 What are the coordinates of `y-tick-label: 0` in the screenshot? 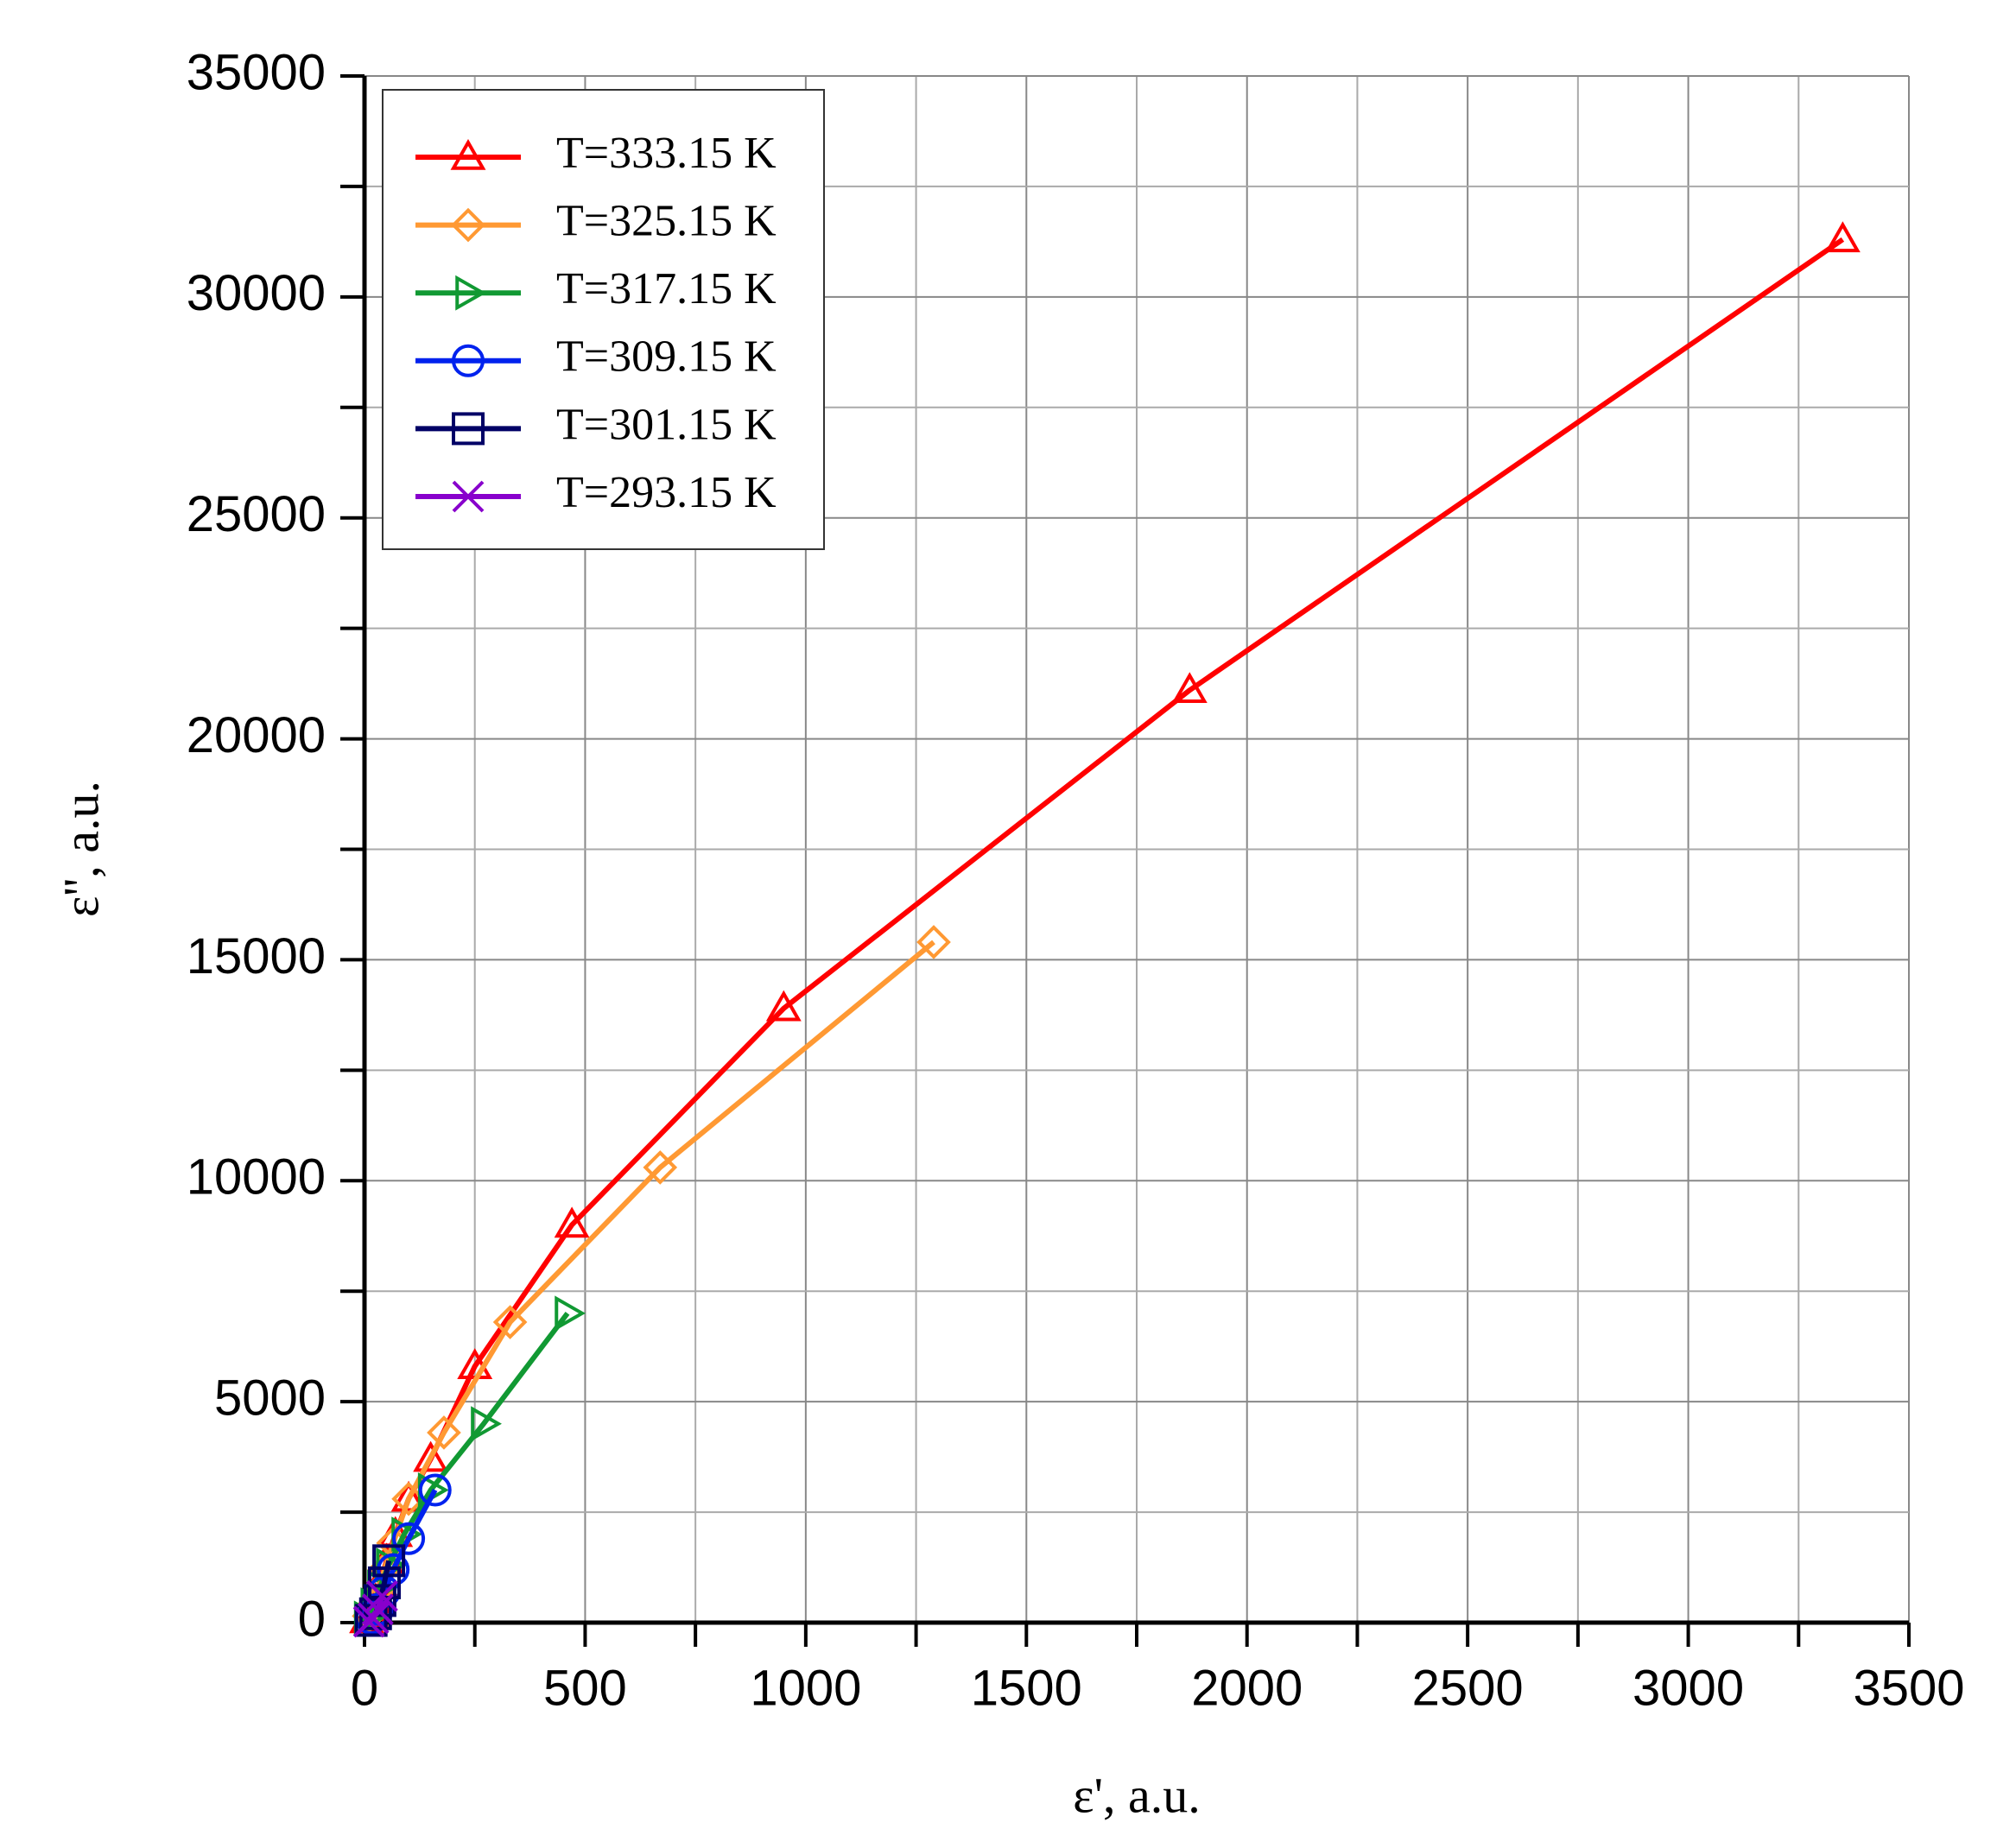 It's located at (312, 1619).